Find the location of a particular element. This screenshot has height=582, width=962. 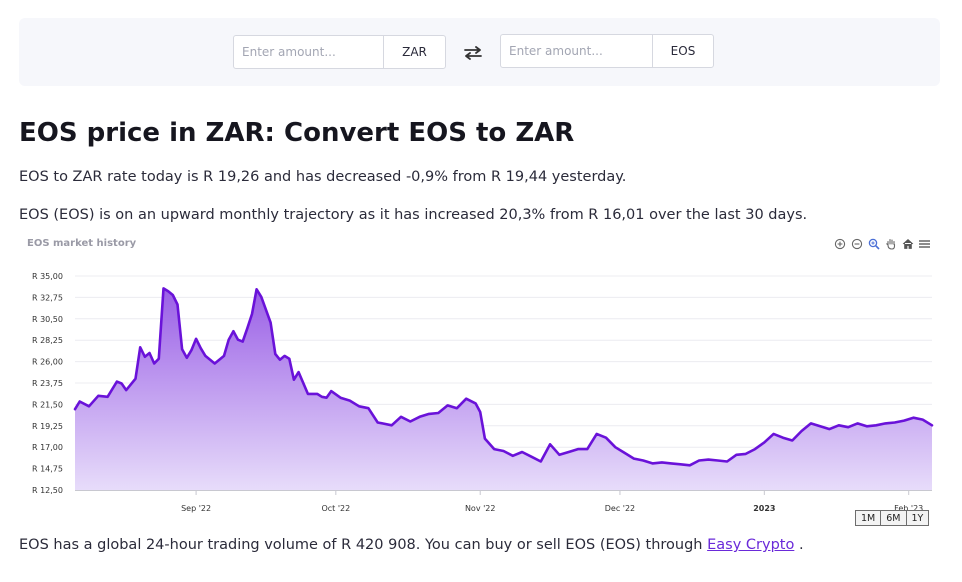

range-1y-button: 1Y is located at coordinates (917, 518).